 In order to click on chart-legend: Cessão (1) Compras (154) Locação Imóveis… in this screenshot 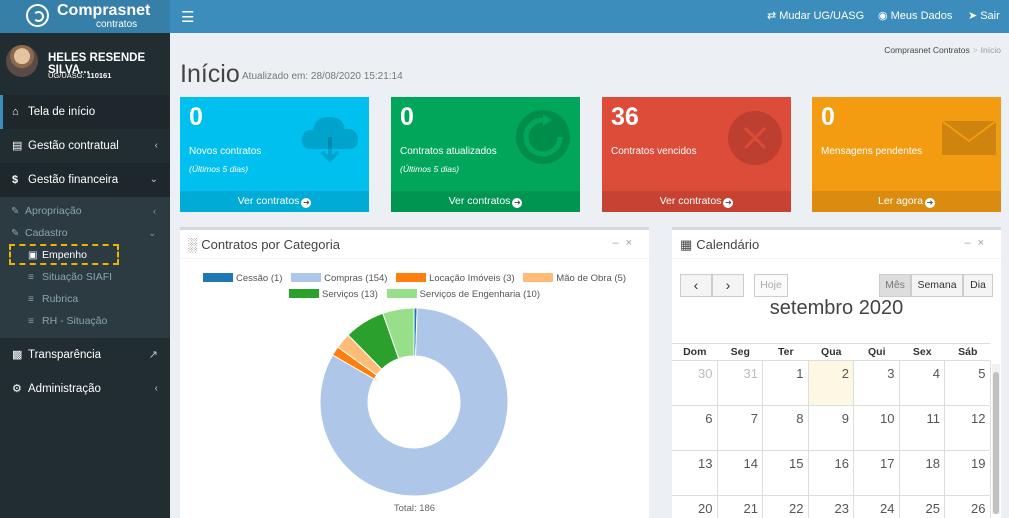, I will do `click(414, 278)`.